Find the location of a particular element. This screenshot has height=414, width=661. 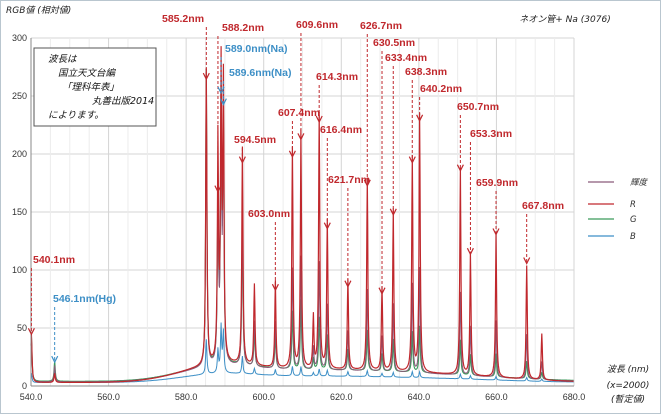

x-axis-title-line2: (x=2000) is located at coordinates (628, 386).